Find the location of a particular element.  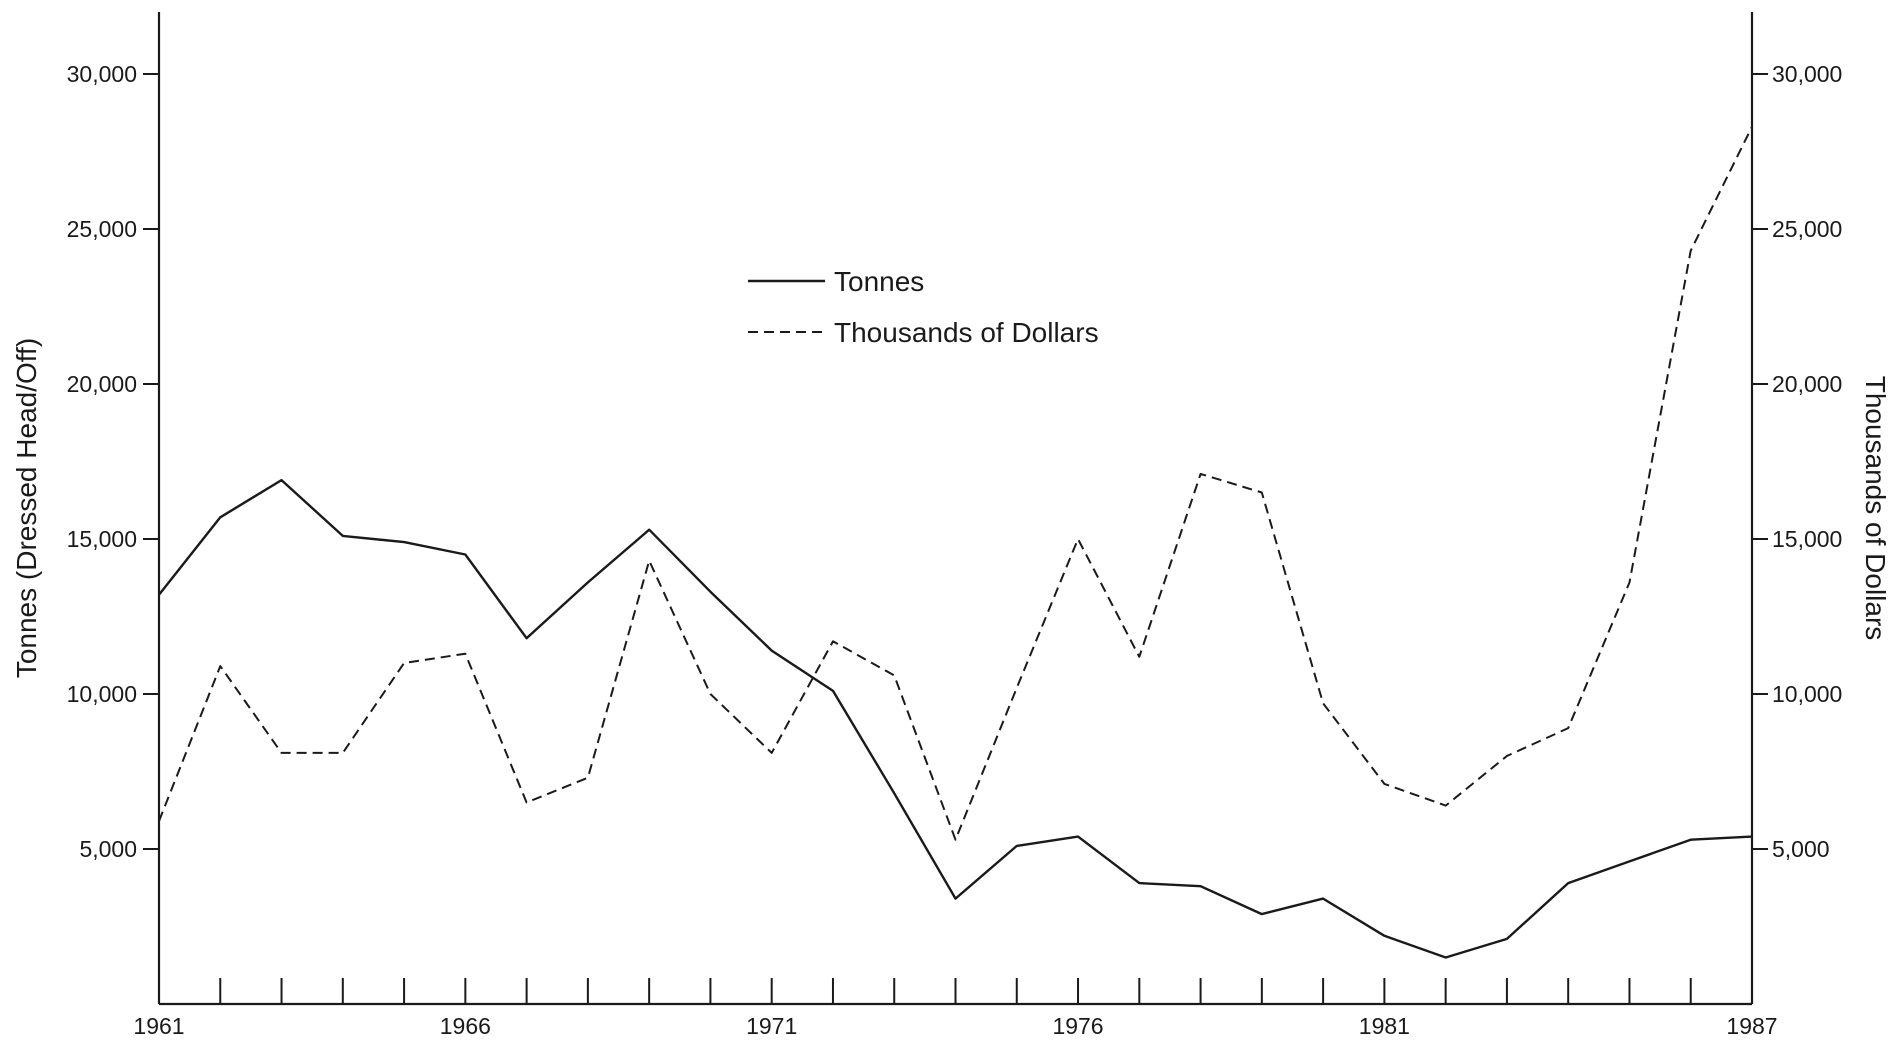

y-tick-label-right: 15,000 is located at coordinates (1807, 539).